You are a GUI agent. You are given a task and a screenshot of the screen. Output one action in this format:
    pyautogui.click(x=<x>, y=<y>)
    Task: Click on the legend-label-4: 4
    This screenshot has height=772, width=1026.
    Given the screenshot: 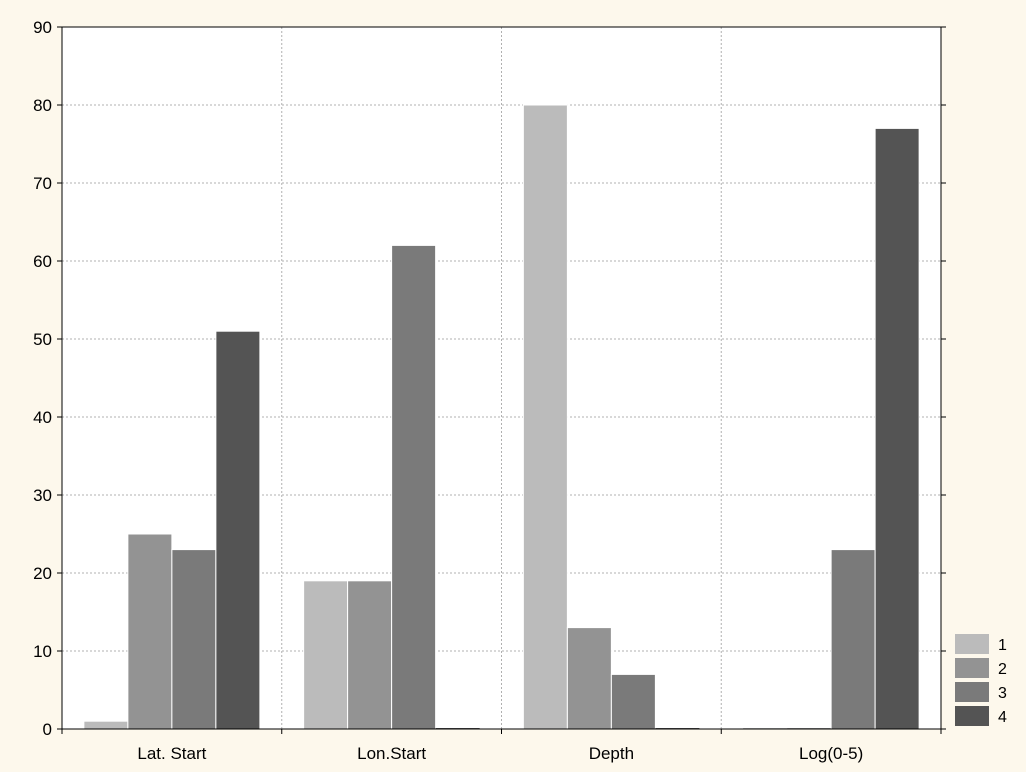 What is the action you would take?
    pyautogui.click(x=1002, y=717)
    